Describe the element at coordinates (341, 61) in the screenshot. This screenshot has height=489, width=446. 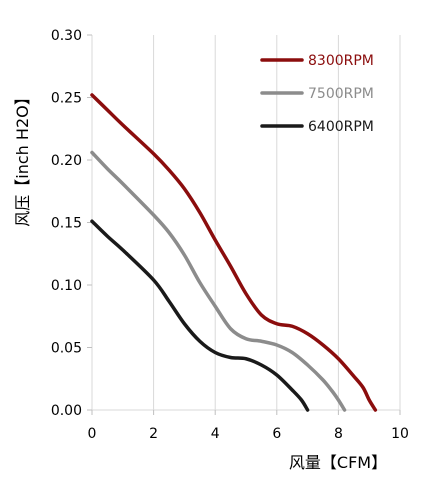
I see `legend-label: 8300RPM` at that location.